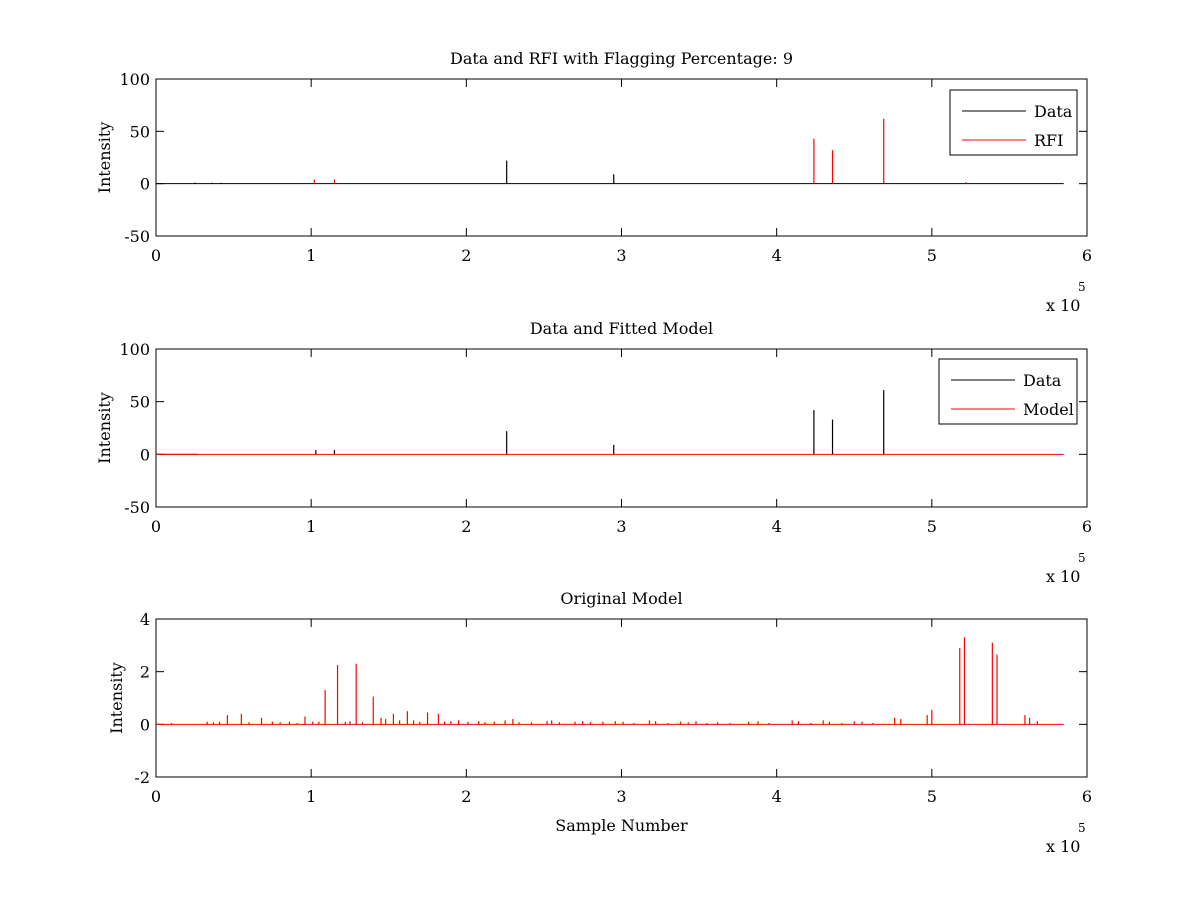 The height and width of the screenshot is (900, 1200). Describe the element at coordinates (621, 825) in the screenshot. I see `x-axis-label: Sample Number` at that location.